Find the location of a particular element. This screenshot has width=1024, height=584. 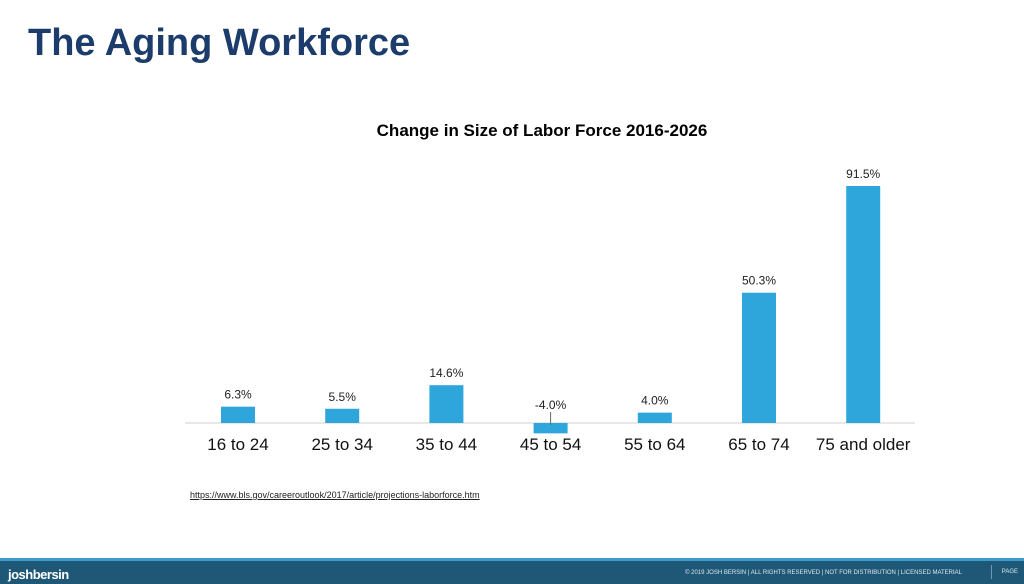

data-label: -4.0% is located at coordinates (551, 405).